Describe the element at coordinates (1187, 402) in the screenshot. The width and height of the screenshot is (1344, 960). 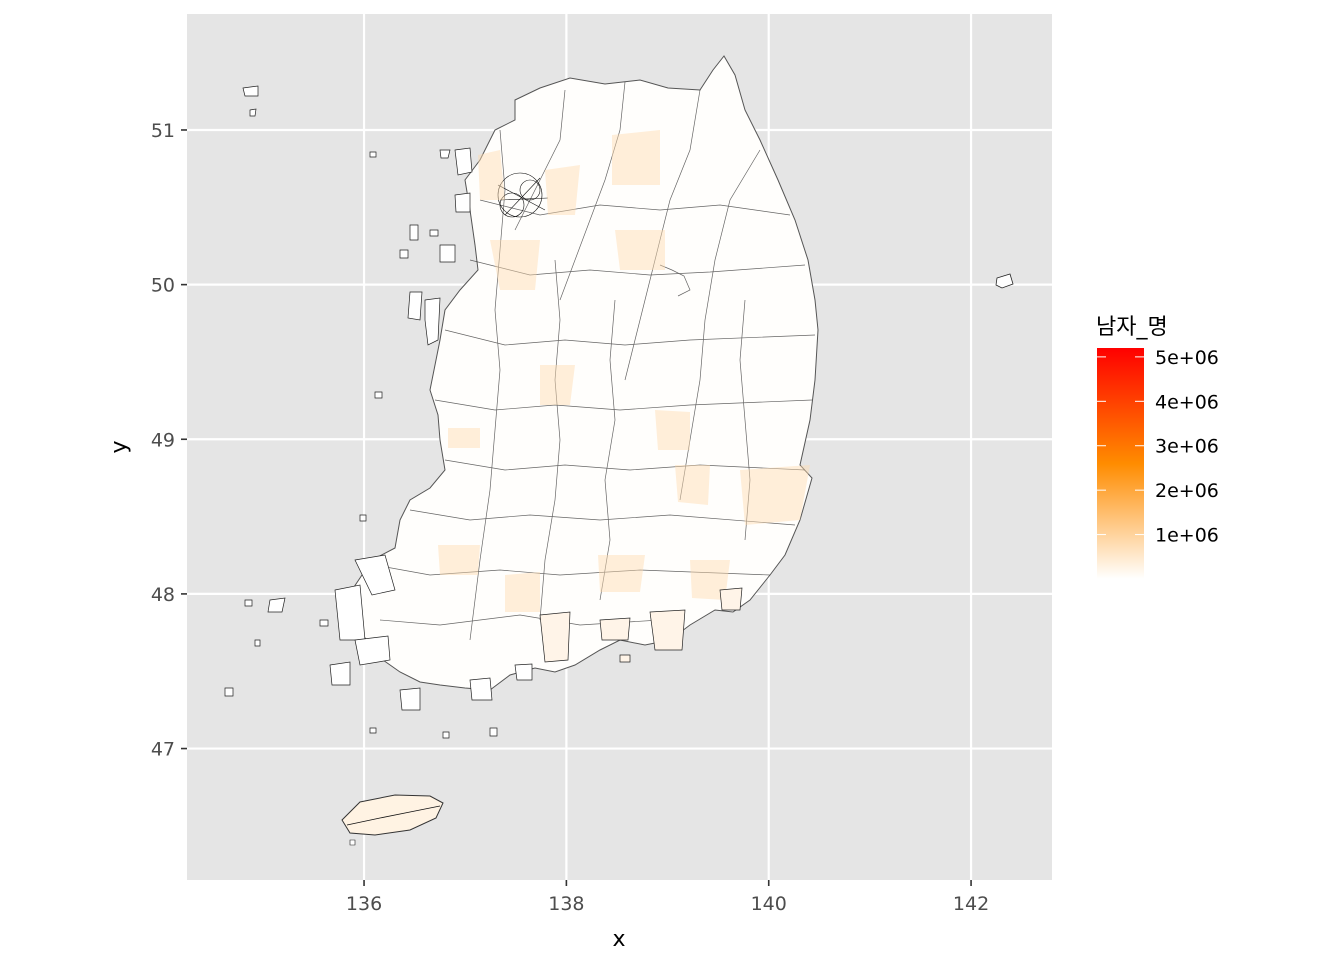
I see `legend-label: 4e+06` at that location.